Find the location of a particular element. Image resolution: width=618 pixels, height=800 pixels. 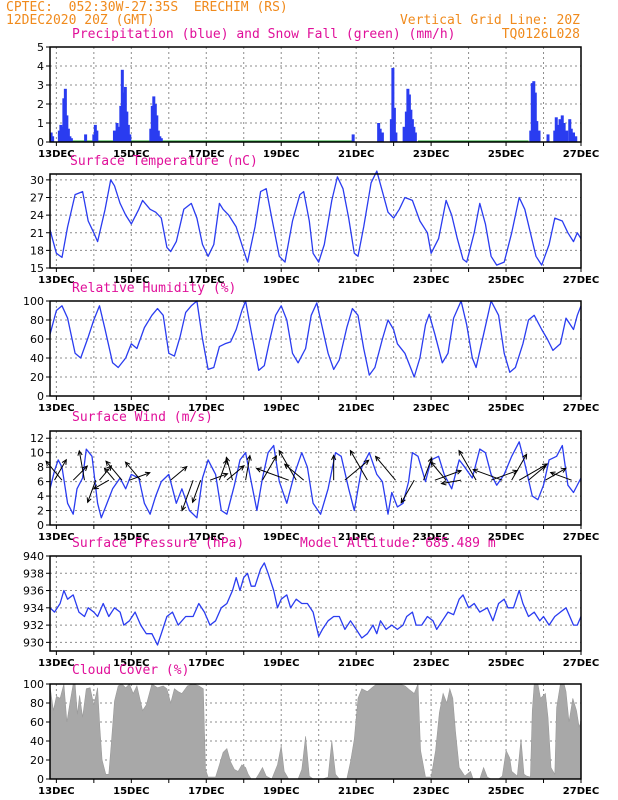

y-tick-label-wind: 2 is located at coordinates (40, 511).